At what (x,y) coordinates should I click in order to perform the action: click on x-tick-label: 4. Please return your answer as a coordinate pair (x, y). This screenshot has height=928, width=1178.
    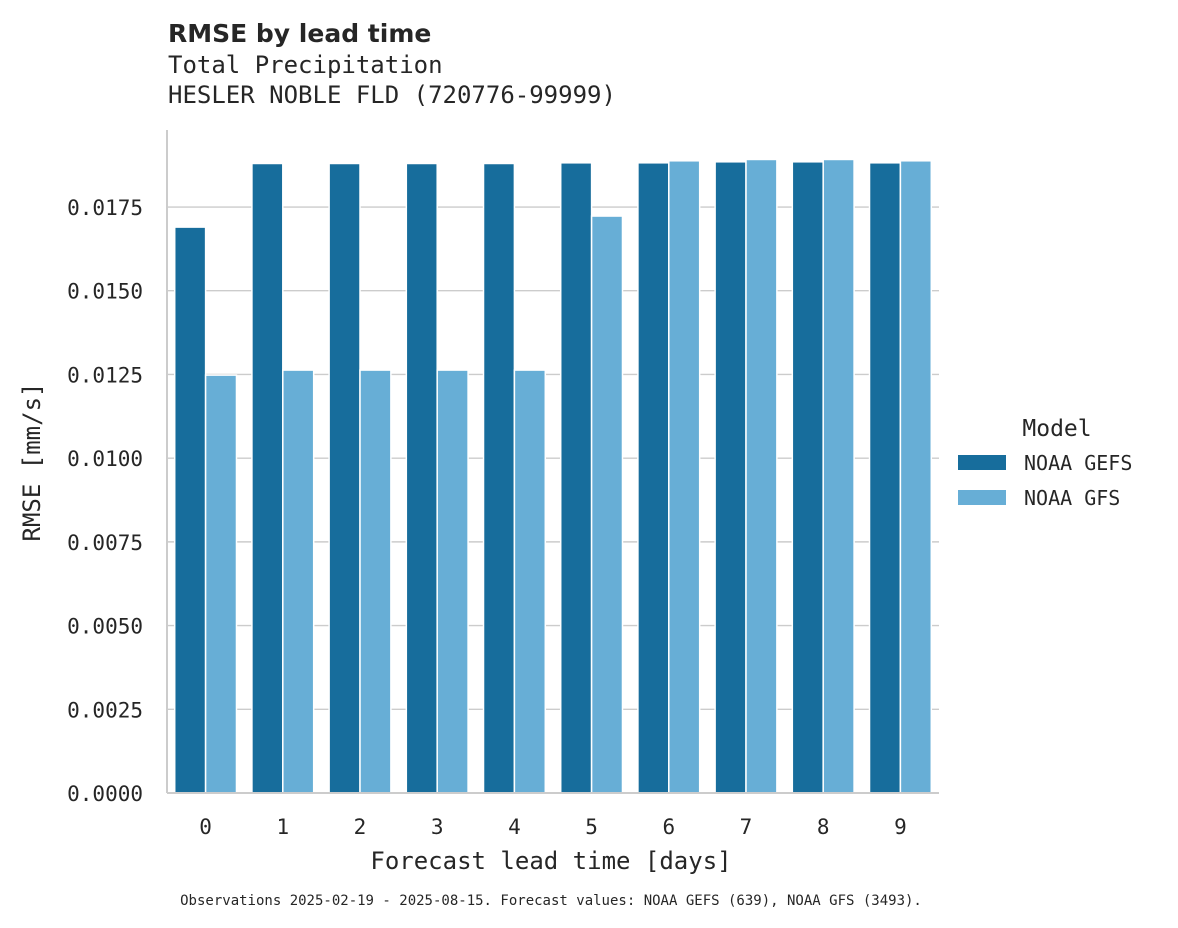
    Looking at the image, I should click on (514, 827).